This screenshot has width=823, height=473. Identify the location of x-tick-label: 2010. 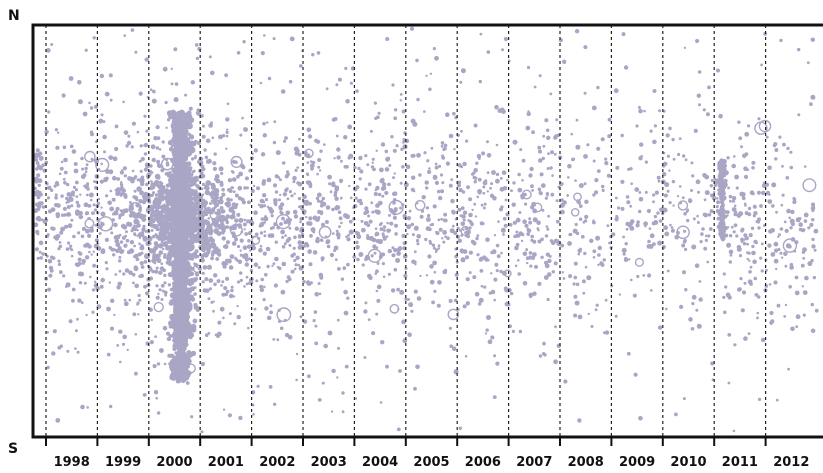
(688, 462).